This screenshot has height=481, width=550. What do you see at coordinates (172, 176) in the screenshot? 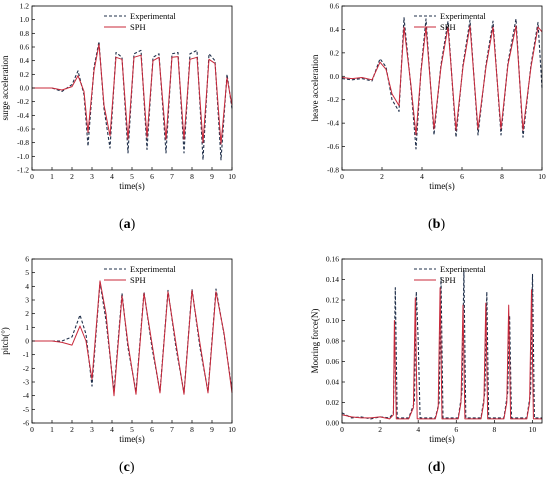
I see `x-tick-label-a: 7` at bounding box center [172, 176].